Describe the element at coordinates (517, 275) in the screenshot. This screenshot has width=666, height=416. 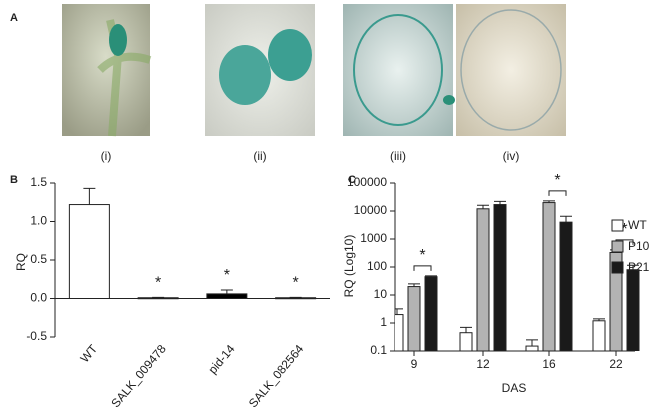
I see `plot-area` at that location.